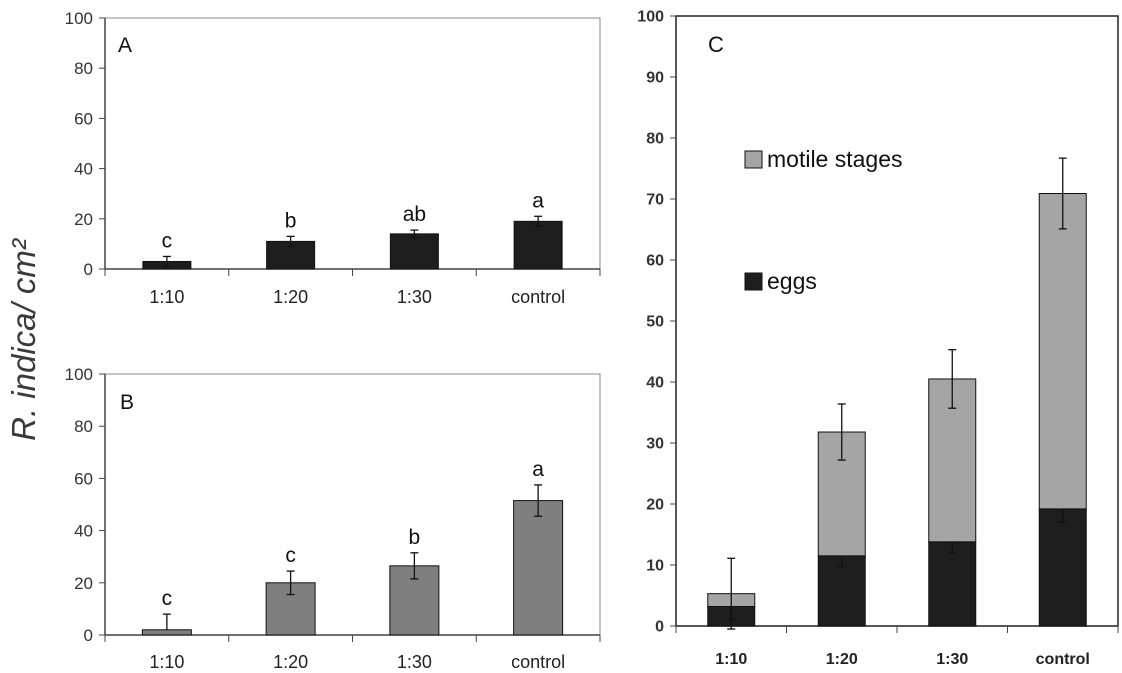 The height and width of the screenshot is (673, 1122). I want to click on legend-swatch-eggs, so click(753, 281).